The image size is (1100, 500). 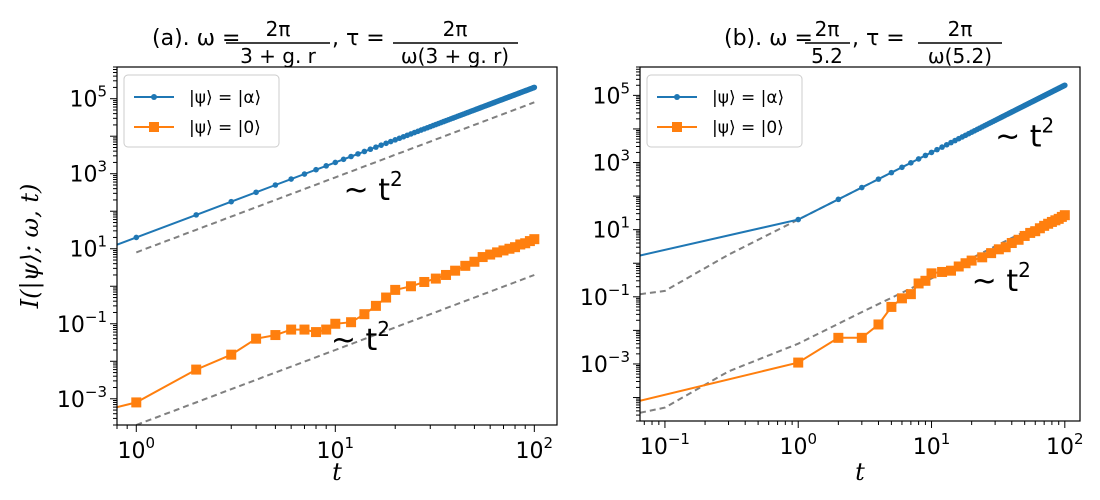 What do you see at coordinates (677, 97) in the screenshot?
I see `panel-b-legend-marker-alpha` at bounding box center [677, 97].